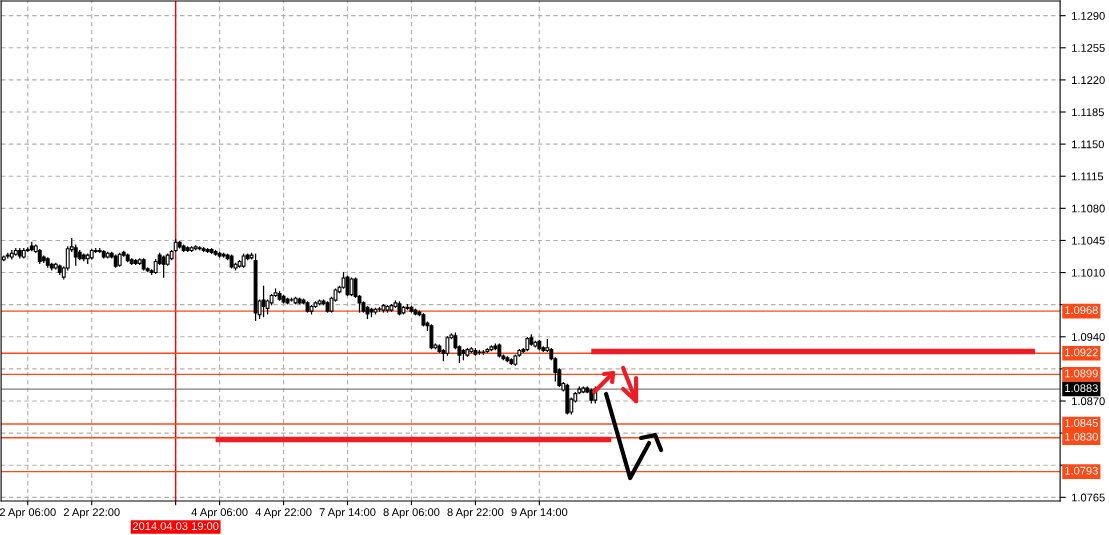 This screenshot has height=535, width=1109. I want to click on y-tick-label: 1.1185, so click(1088, 112).